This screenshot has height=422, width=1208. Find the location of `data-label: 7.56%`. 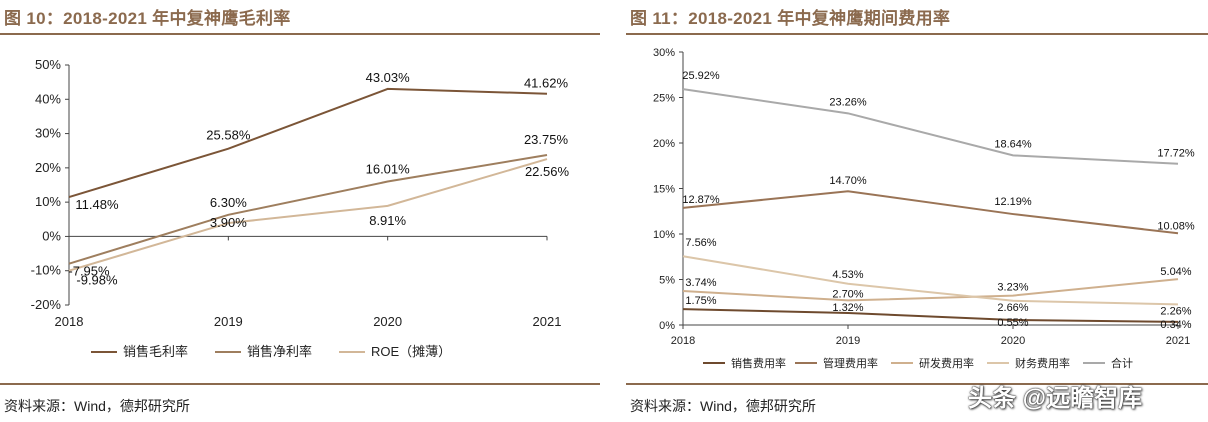

data-label: 7.56% is located at coordinates (700, 243).